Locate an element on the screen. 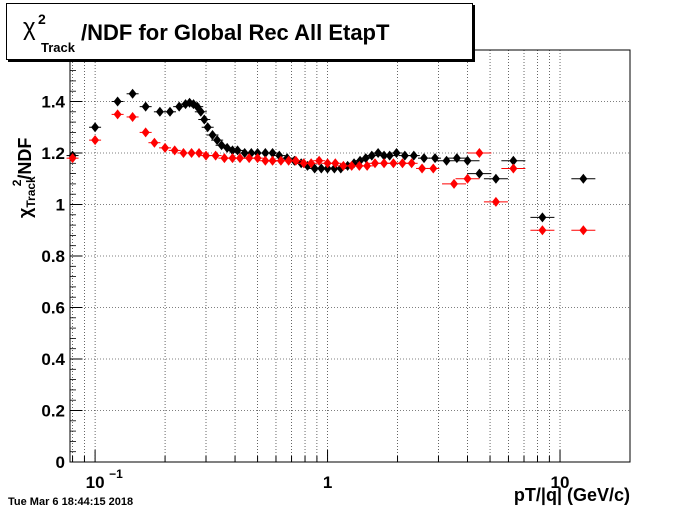  y-tick-label: 1 is located at coordinates (60, 205).